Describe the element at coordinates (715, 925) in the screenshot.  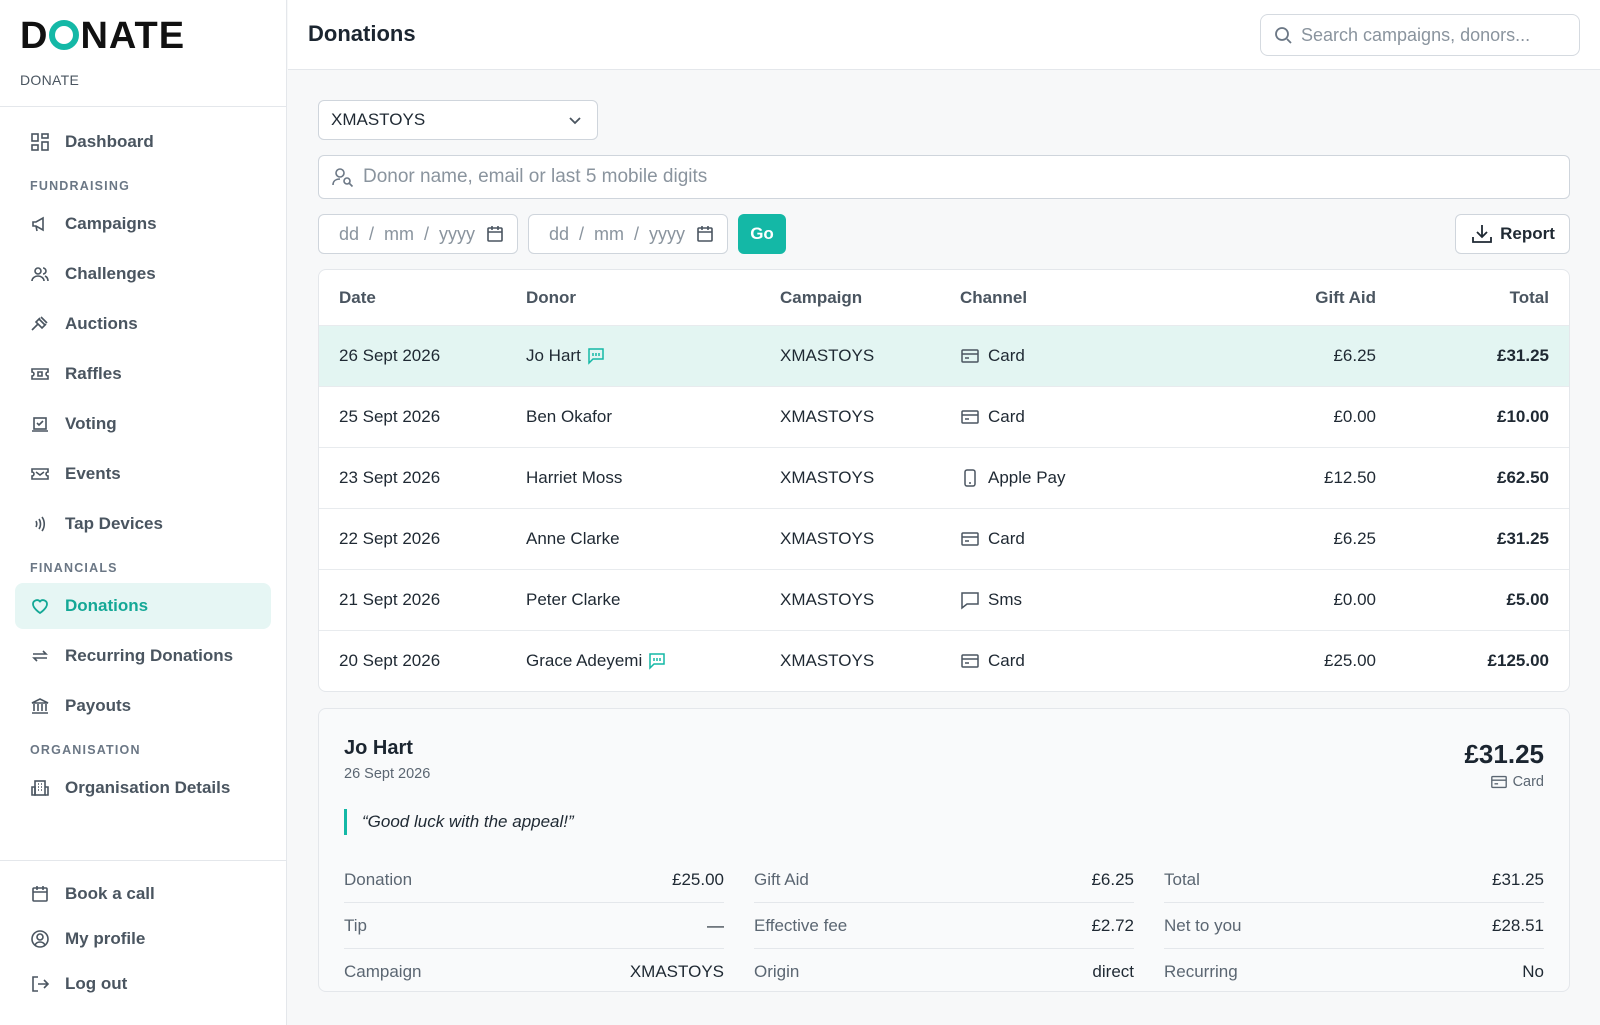
I see `field-value: —` at that location.